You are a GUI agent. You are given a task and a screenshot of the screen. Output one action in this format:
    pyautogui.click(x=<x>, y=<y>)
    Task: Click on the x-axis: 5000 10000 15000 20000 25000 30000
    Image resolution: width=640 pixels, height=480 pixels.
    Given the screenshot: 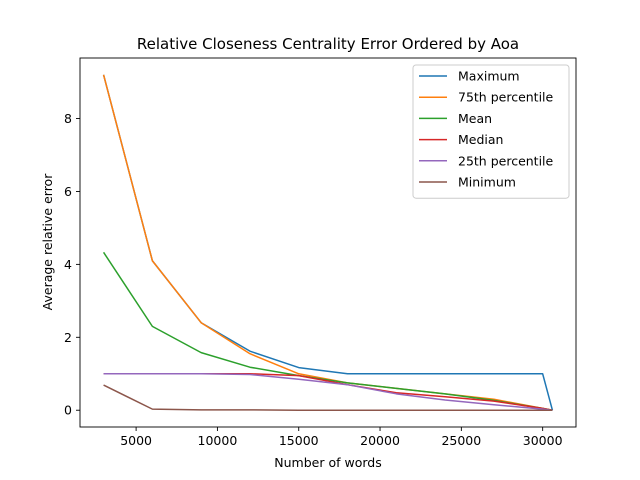 What is the action you would take?
    pyautogui.click(x=341, y=437)
    